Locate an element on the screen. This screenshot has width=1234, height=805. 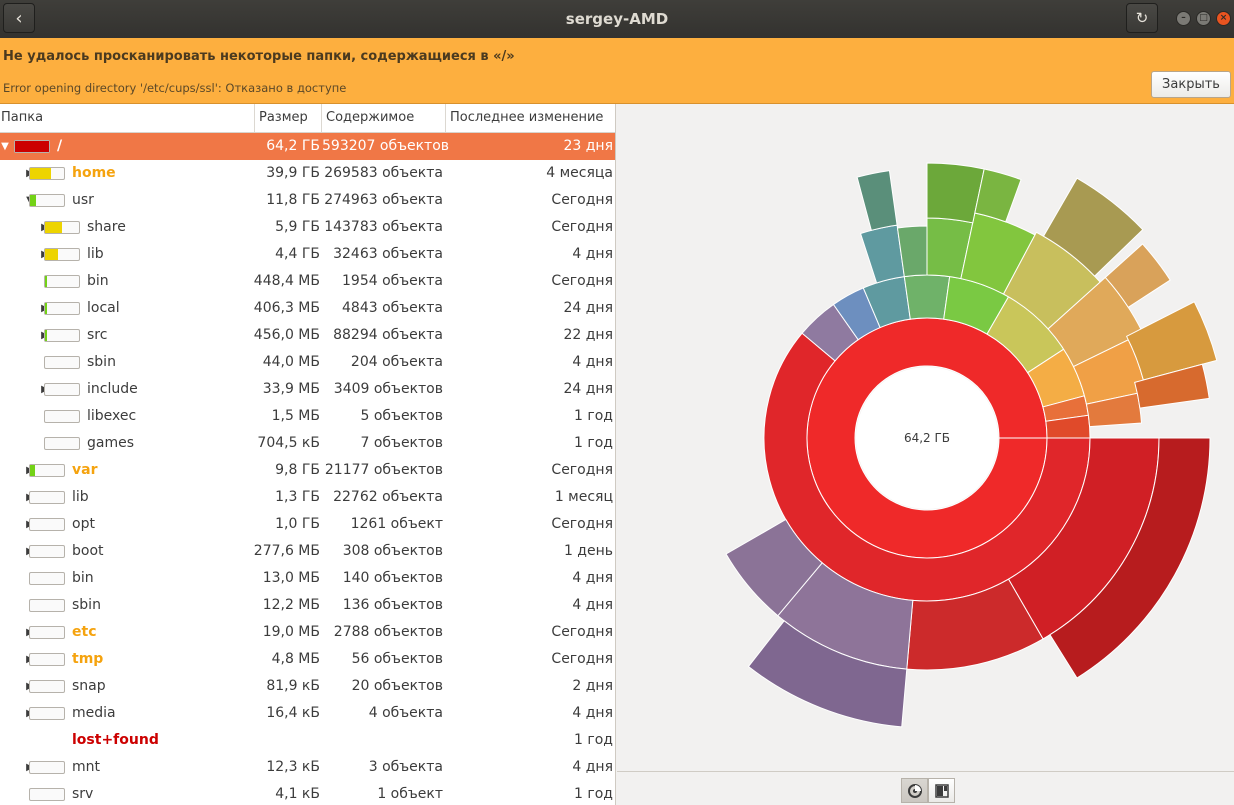
folder-contents: 20 объектов is located at coordinates (397, 686).